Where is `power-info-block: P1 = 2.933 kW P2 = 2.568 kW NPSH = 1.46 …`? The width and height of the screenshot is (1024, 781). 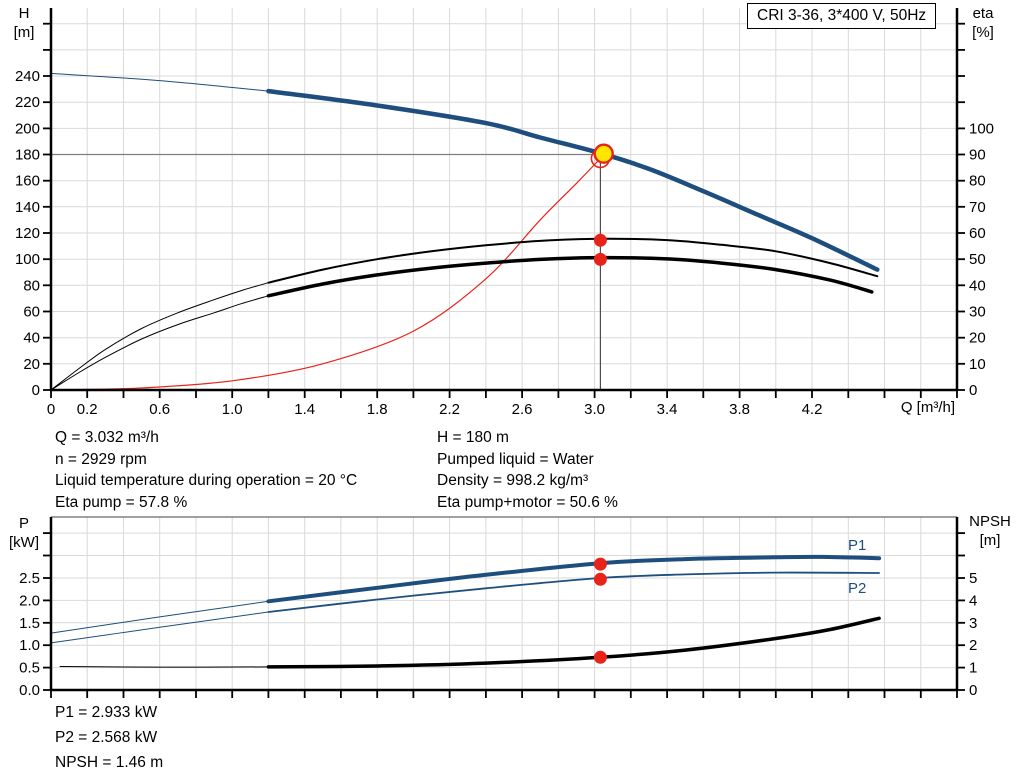
power-info-block: P1 = 2.933 kW P2 = 2.568 kW NPSH = 1.46 … is located at coordinates (109, 737).